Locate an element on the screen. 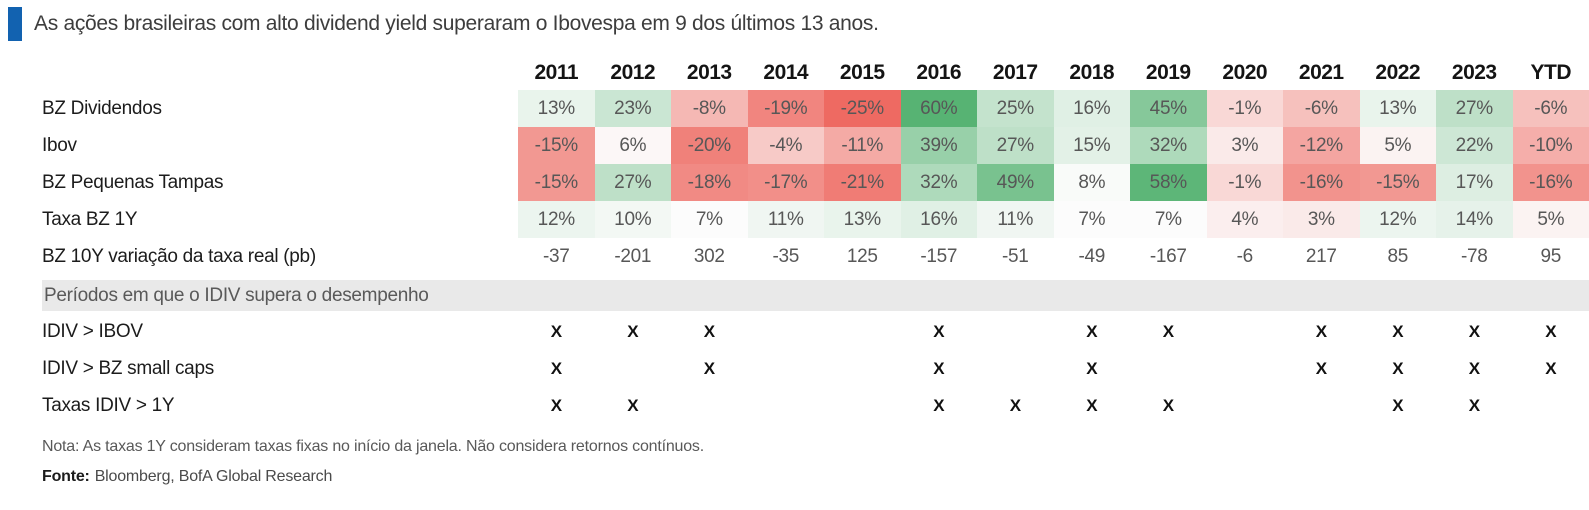 This screenshot has height=510, width=1589. column-header: 2023 is located at coordinates (1474, 73).